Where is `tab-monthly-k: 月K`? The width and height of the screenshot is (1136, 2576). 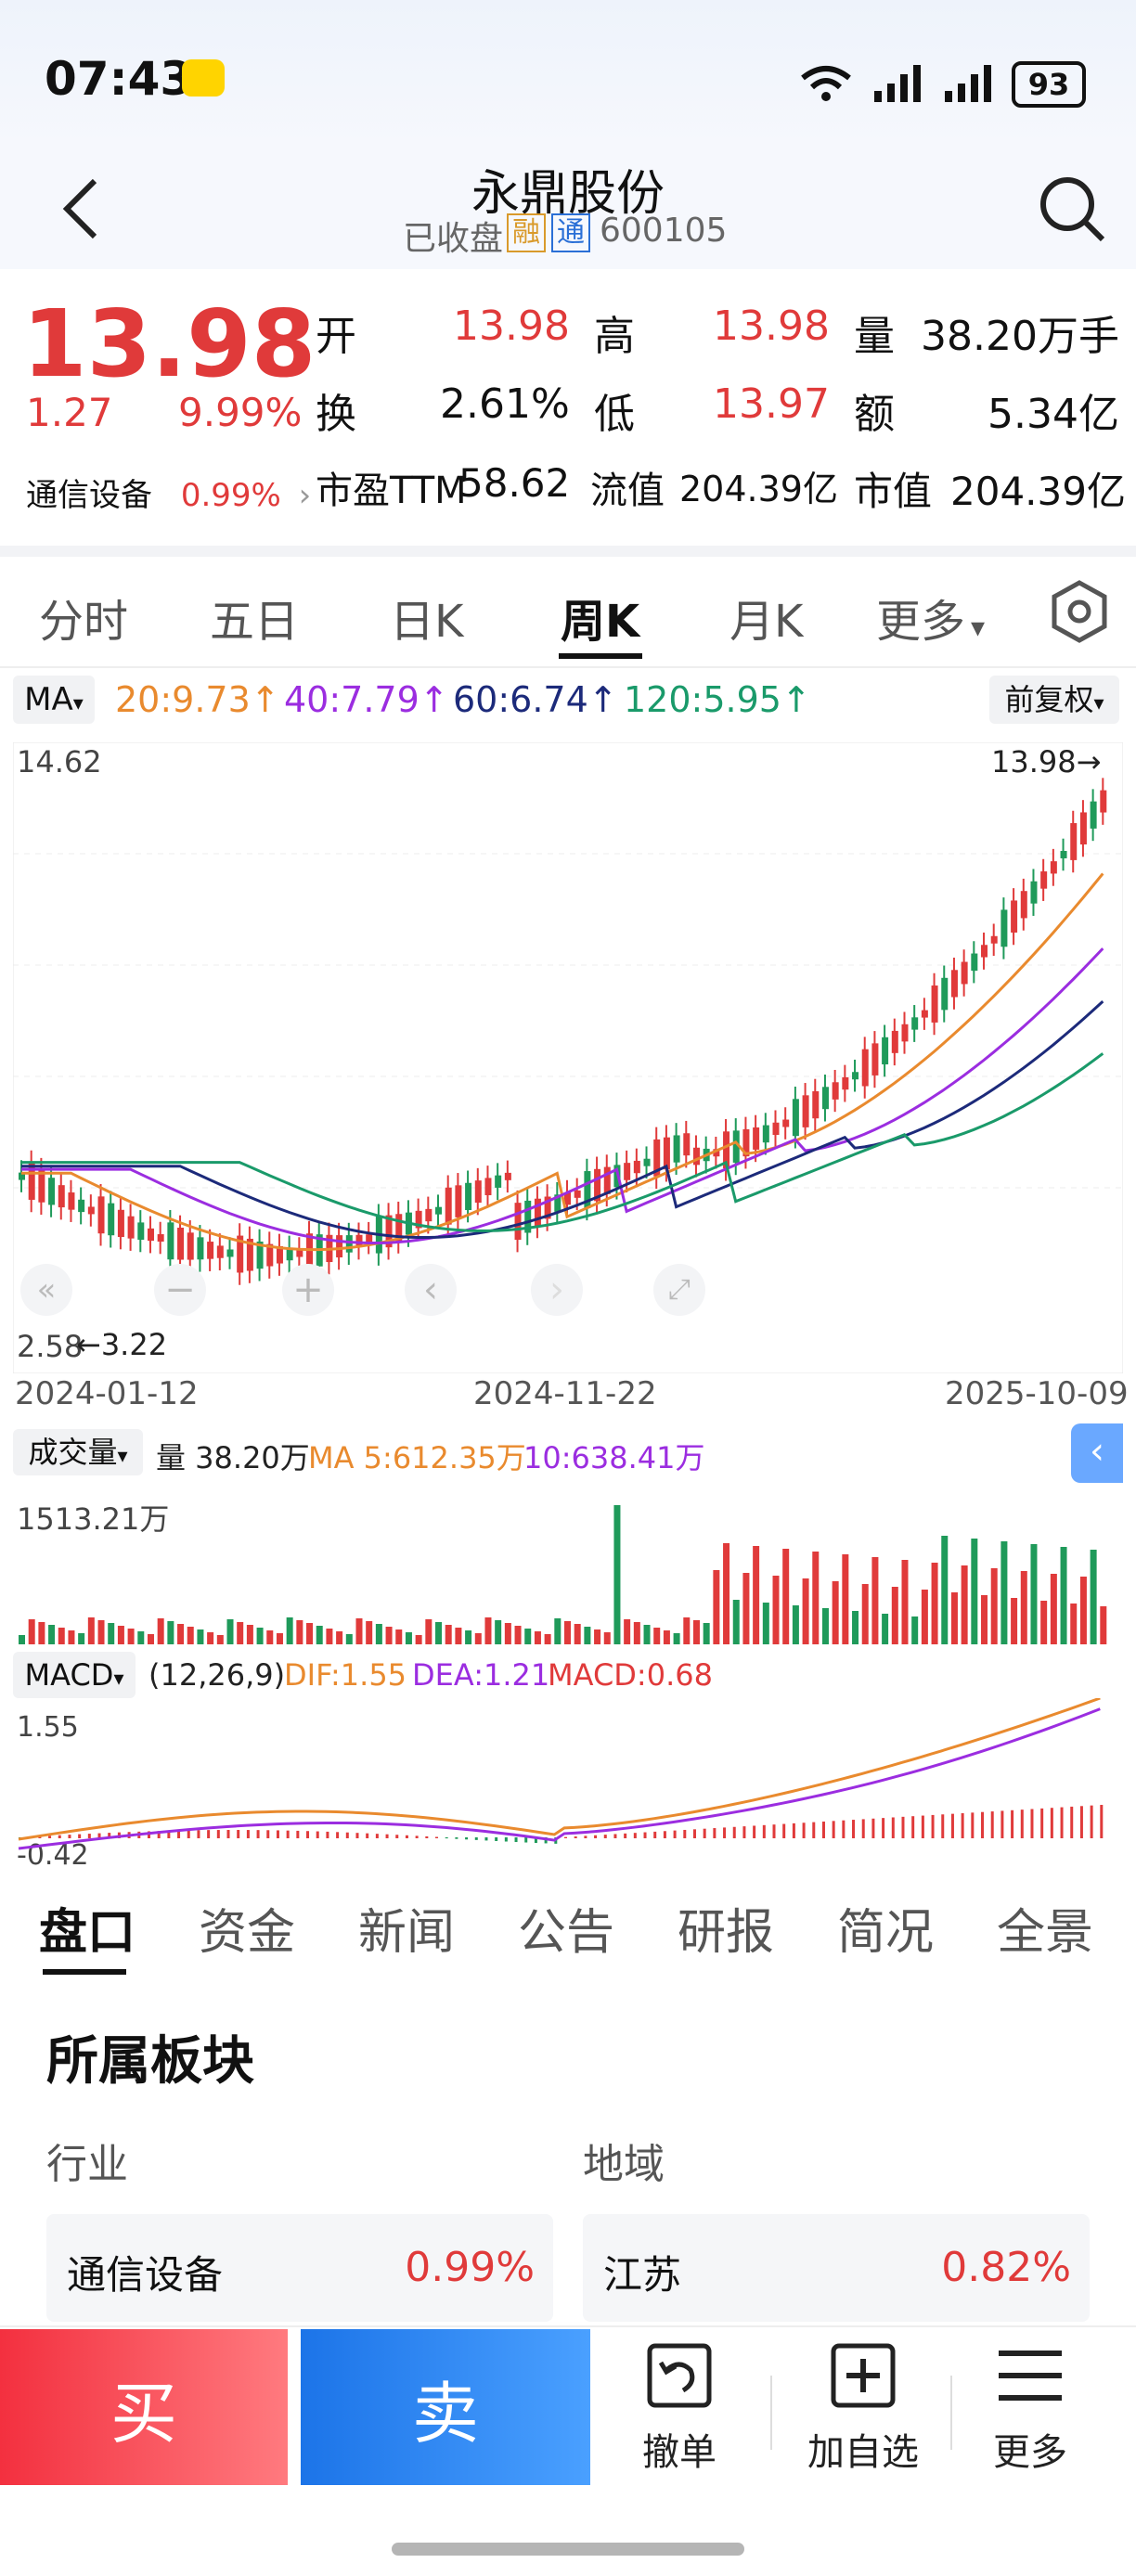 tab-monthly-k: 月K is located at coordinates (766, 622).